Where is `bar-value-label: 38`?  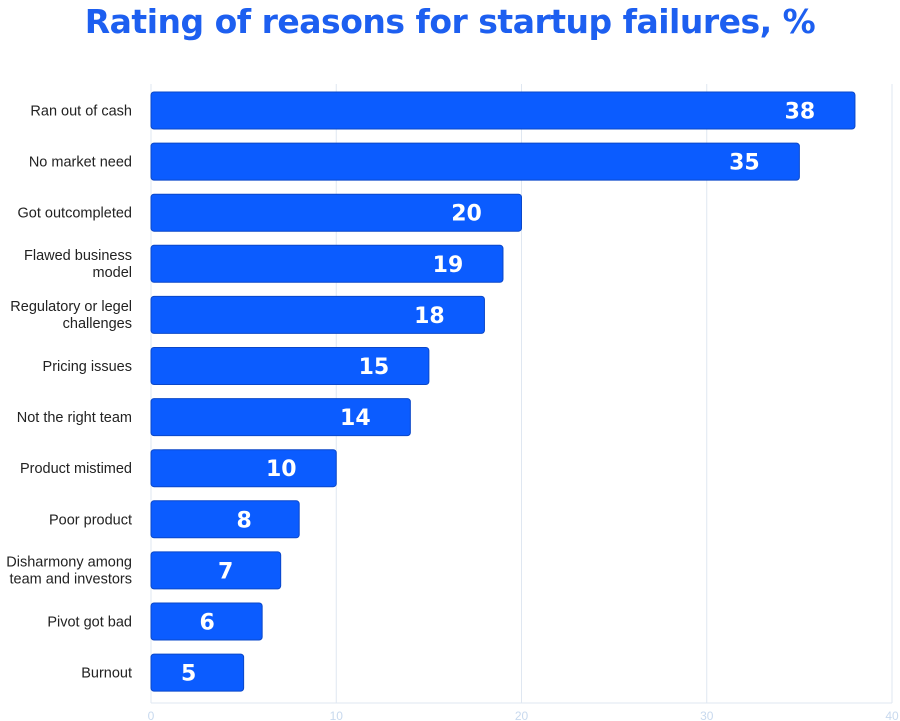
bar-value-label: 38 is located at coordinates (800, 112).